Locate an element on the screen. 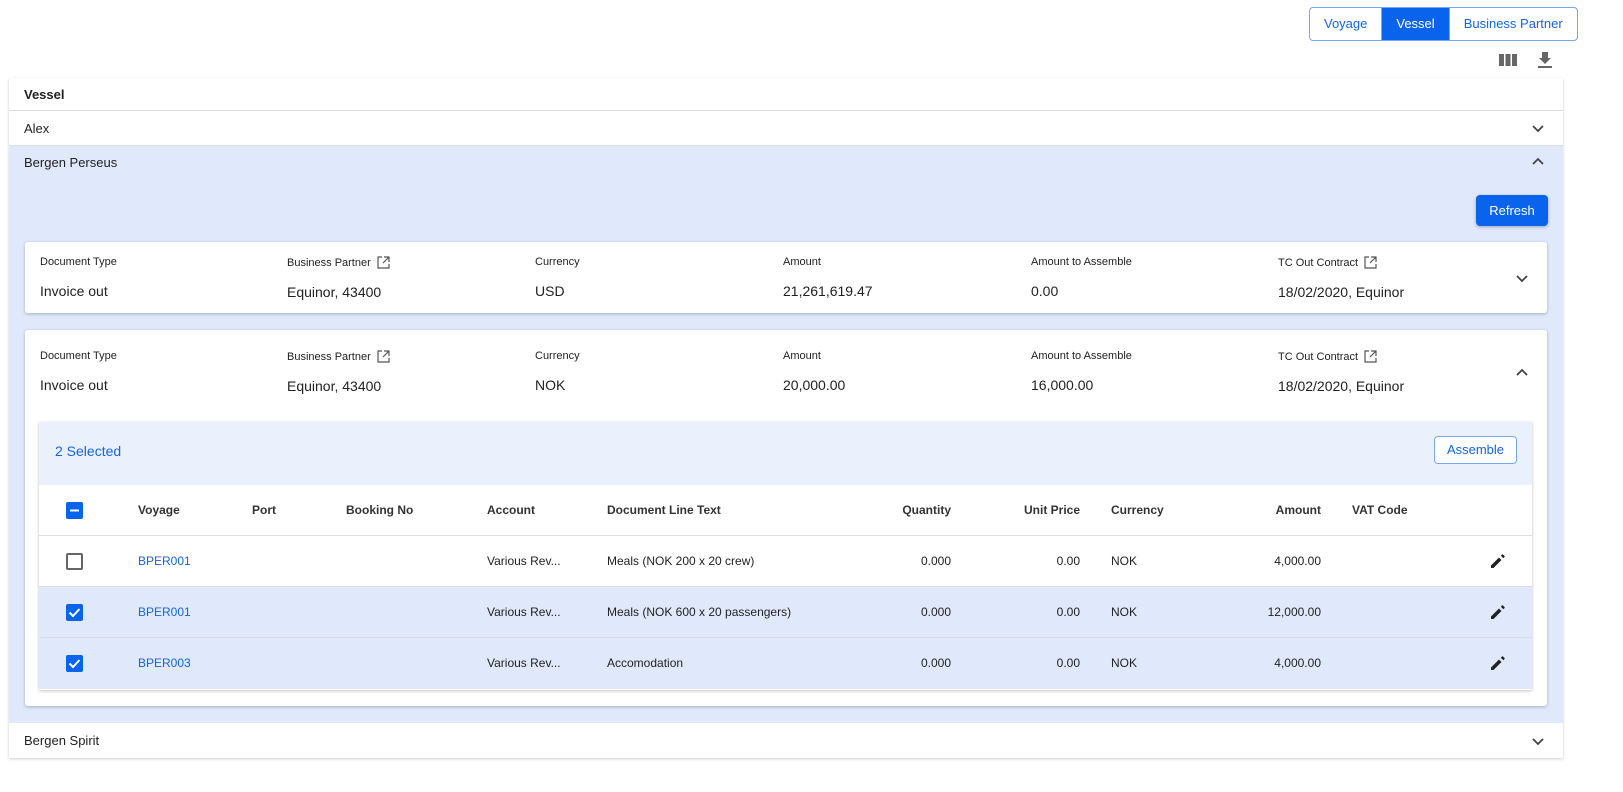 This screenshot has width=1623, height=792. cell-text: Meals (NOK 600 x 20 passengers) is located at coordinates (699, 612).